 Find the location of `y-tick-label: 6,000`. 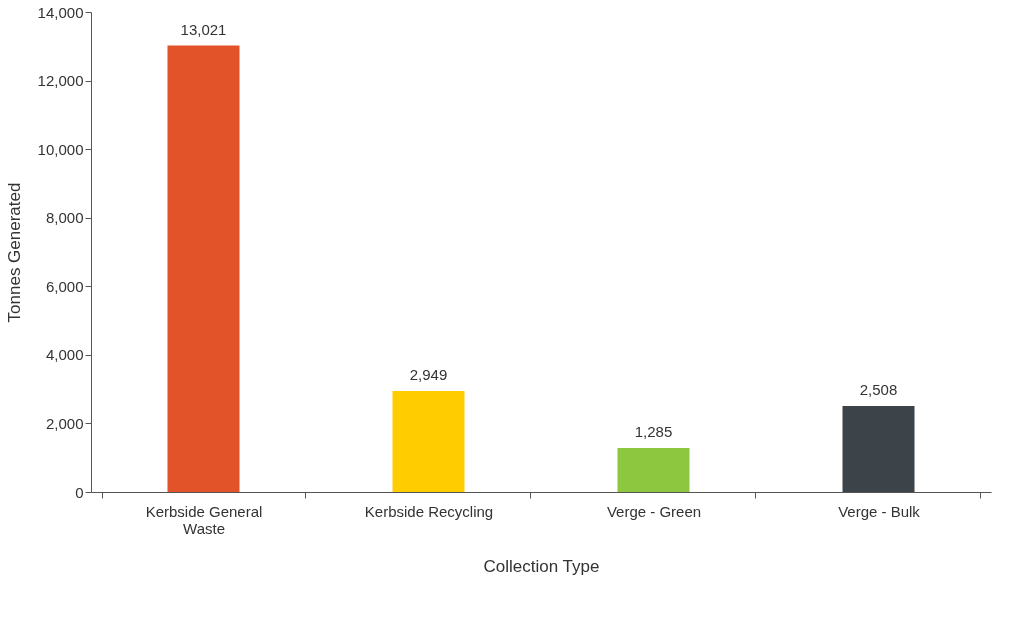

y-tick-label: 6,000 is located at coordinates (64, 286).